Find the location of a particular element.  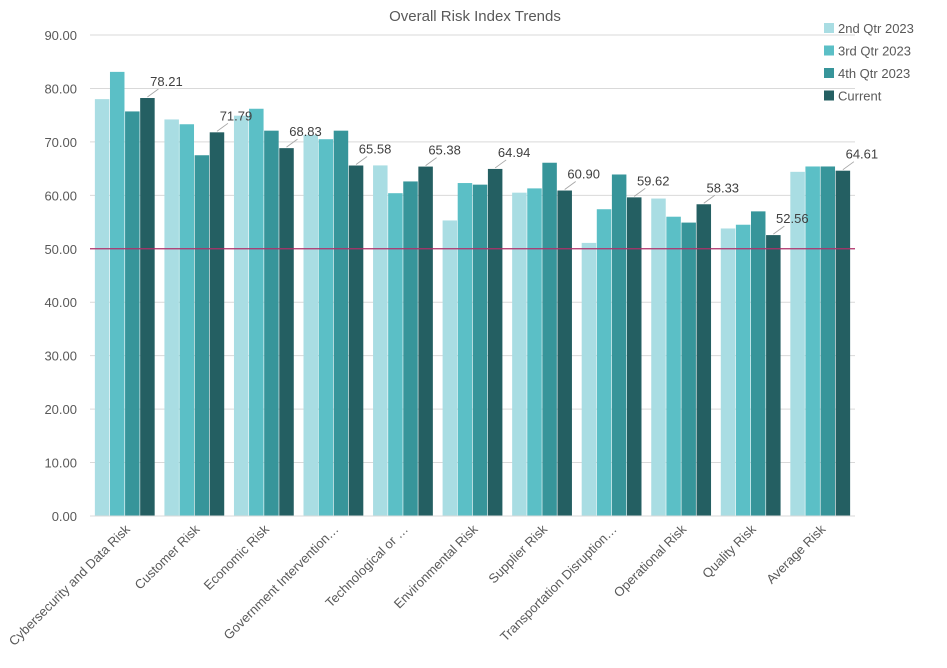

x-tick-label: Quality Risk is located at coordinates (729, 551).